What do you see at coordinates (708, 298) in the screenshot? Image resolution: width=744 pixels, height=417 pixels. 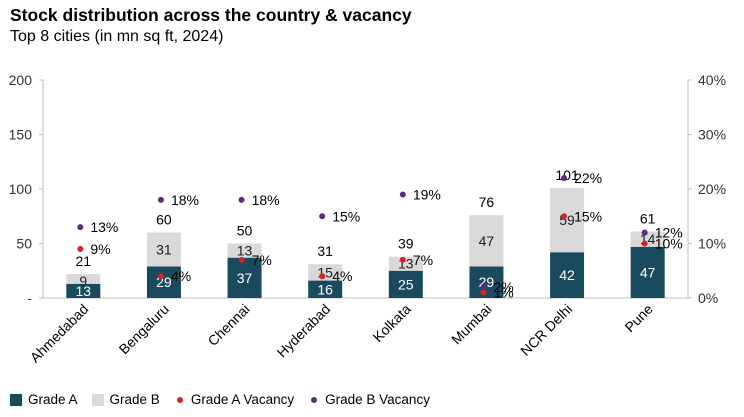 I see `y-right-tick-label: 0%` at bounding box center [708, 298].